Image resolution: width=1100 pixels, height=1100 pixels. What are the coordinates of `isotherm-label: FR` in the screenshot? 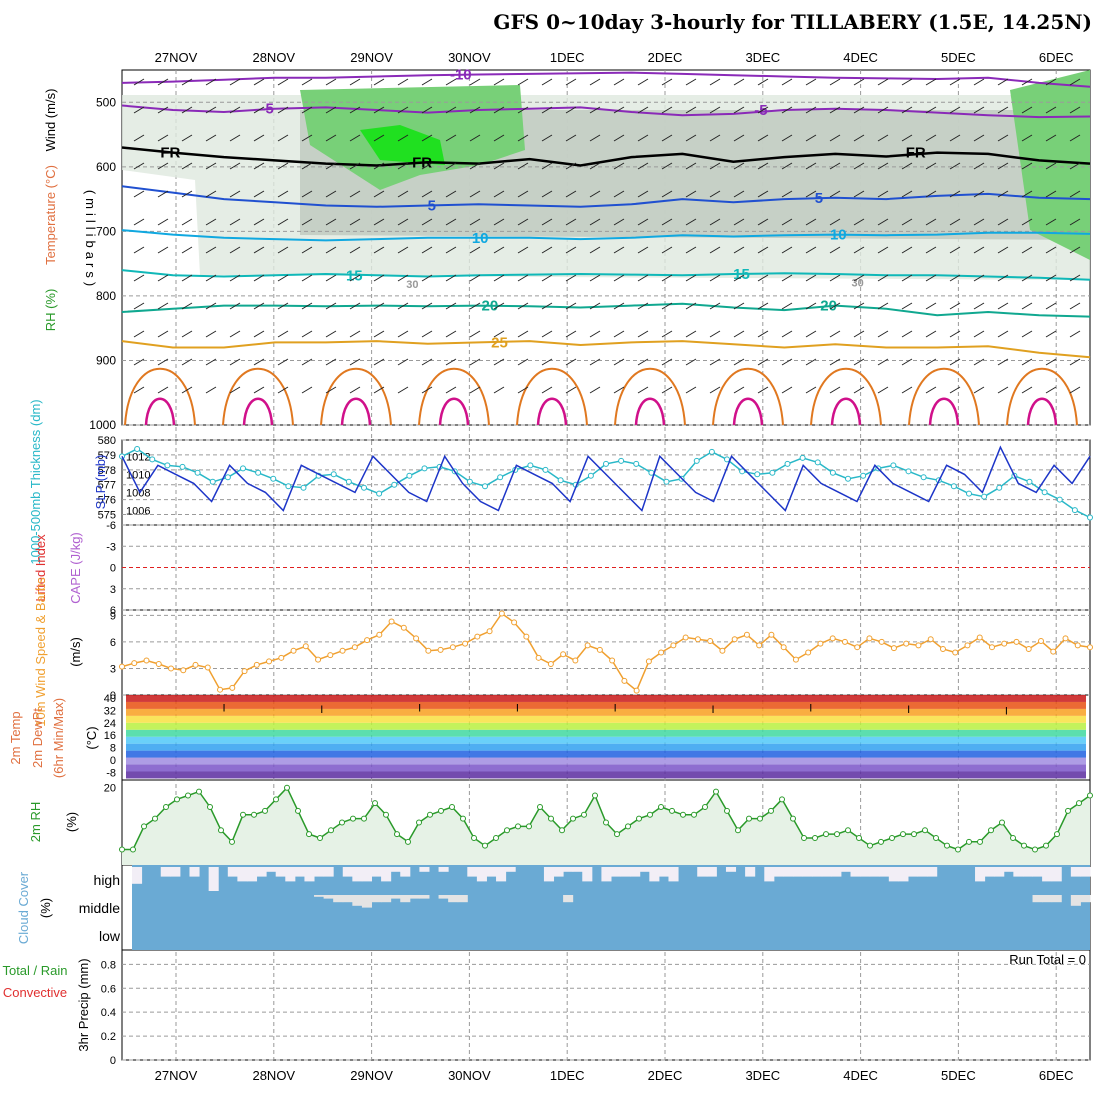 It's located at (916, 153).